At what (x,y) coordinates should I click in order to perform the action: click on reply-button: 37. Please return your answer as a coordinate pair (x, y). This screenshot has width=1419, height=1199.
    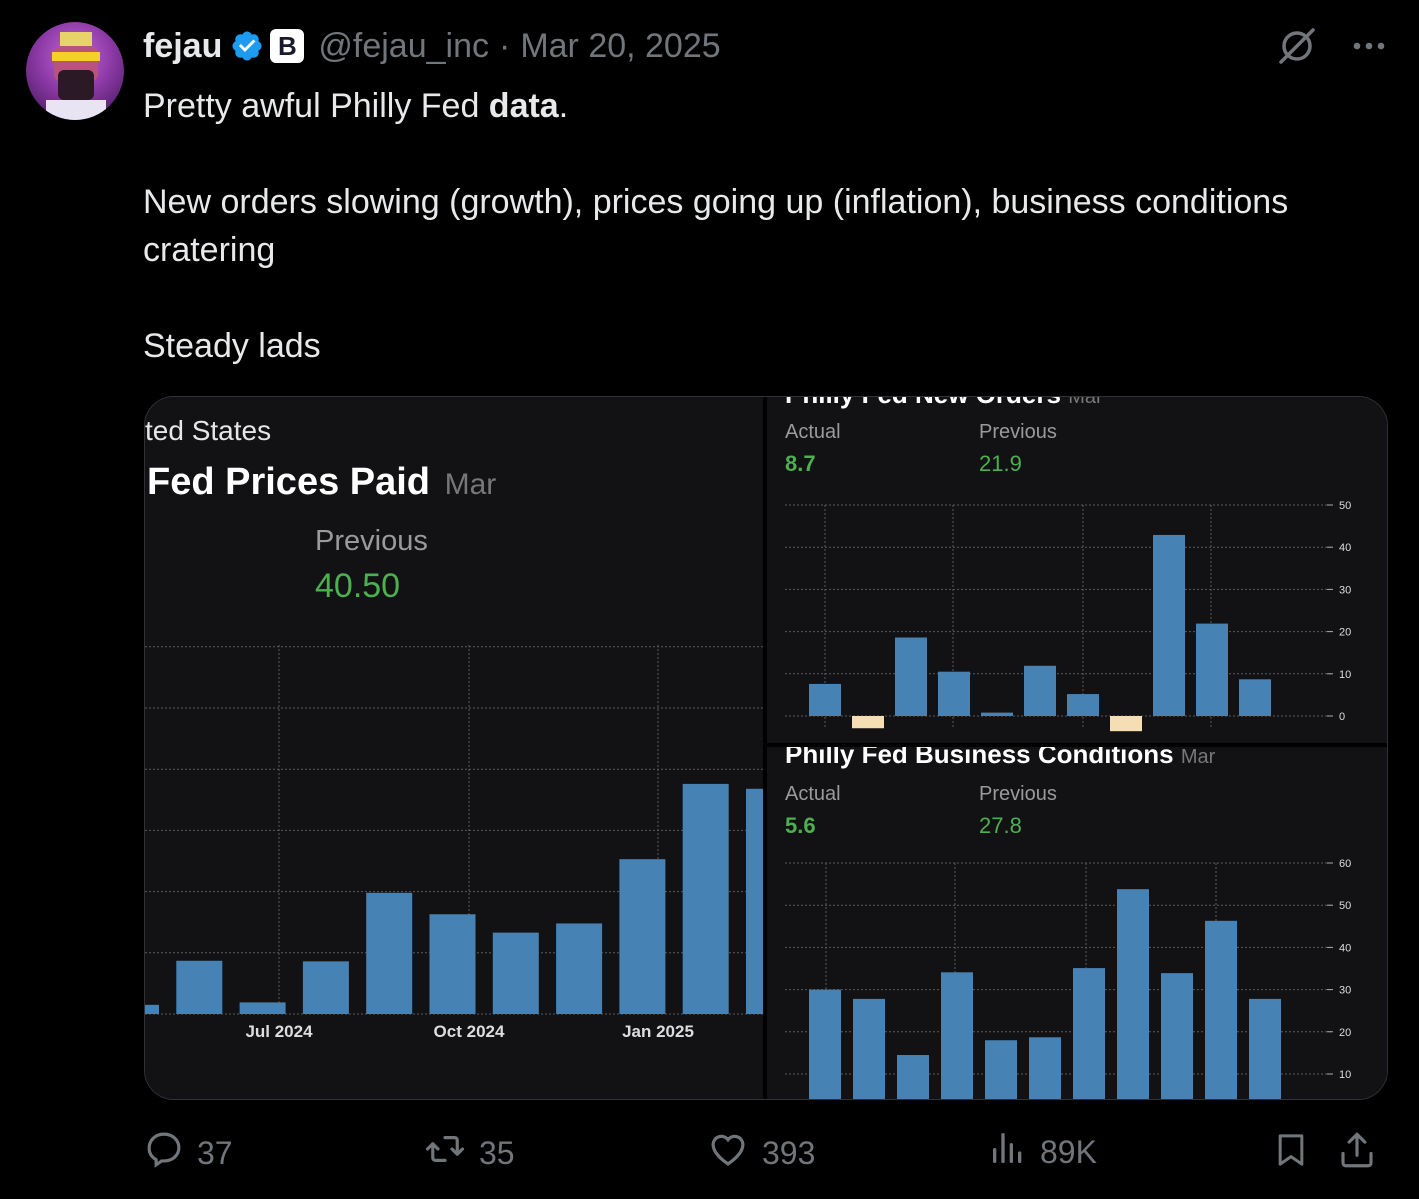
    Looking at the image, I should click on (188, 1153).